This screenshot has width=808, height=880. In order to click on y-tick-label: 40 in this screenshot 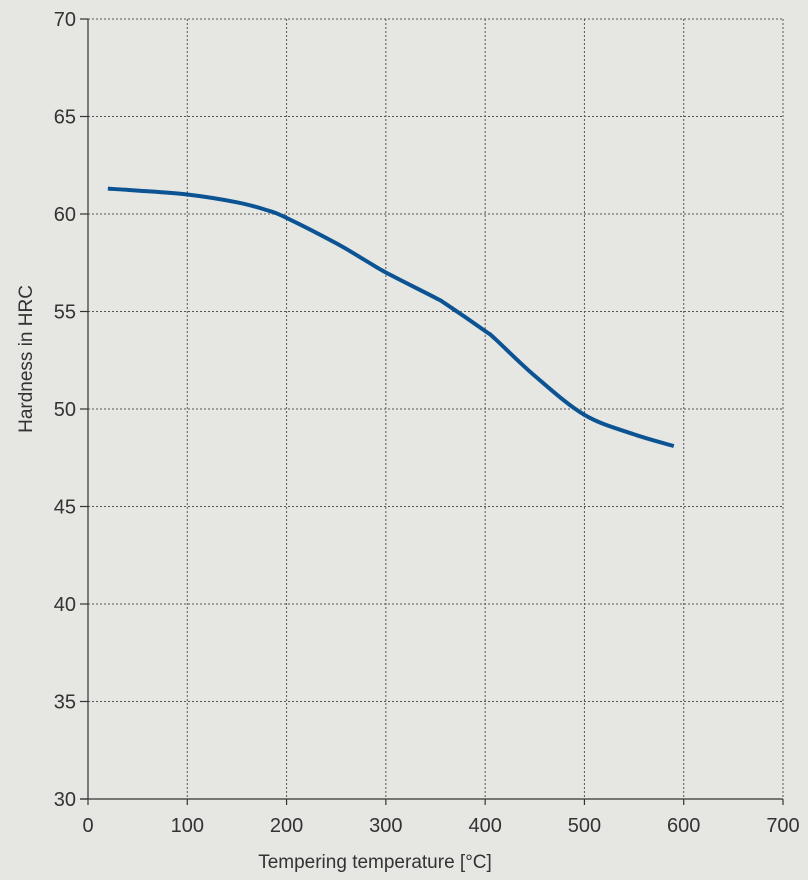, I will do `click(65, 605)`.